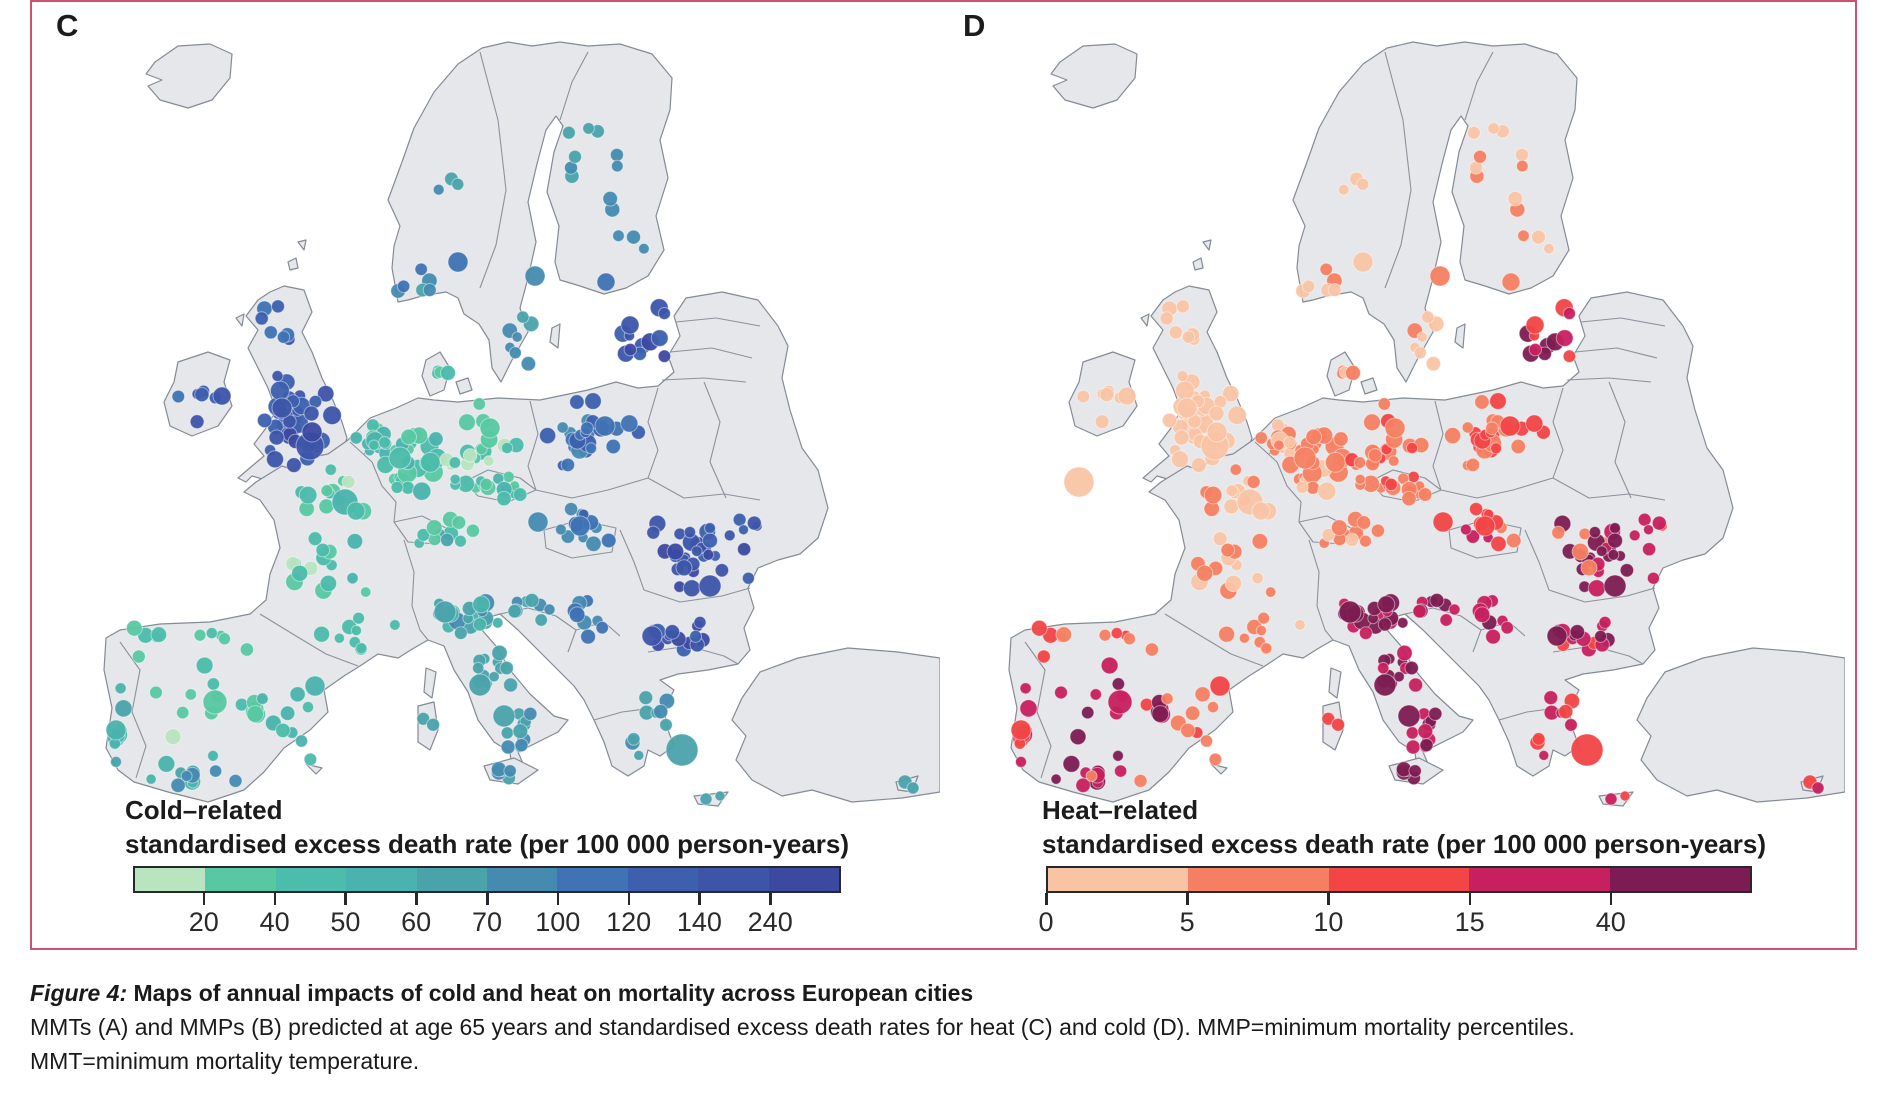 The height and width of the screenshot is (1109, 1891). What do you see at coordinates (1539, 879) in the screenshot?
I see `colorbar-segment` at bounding box center [1539, 879].